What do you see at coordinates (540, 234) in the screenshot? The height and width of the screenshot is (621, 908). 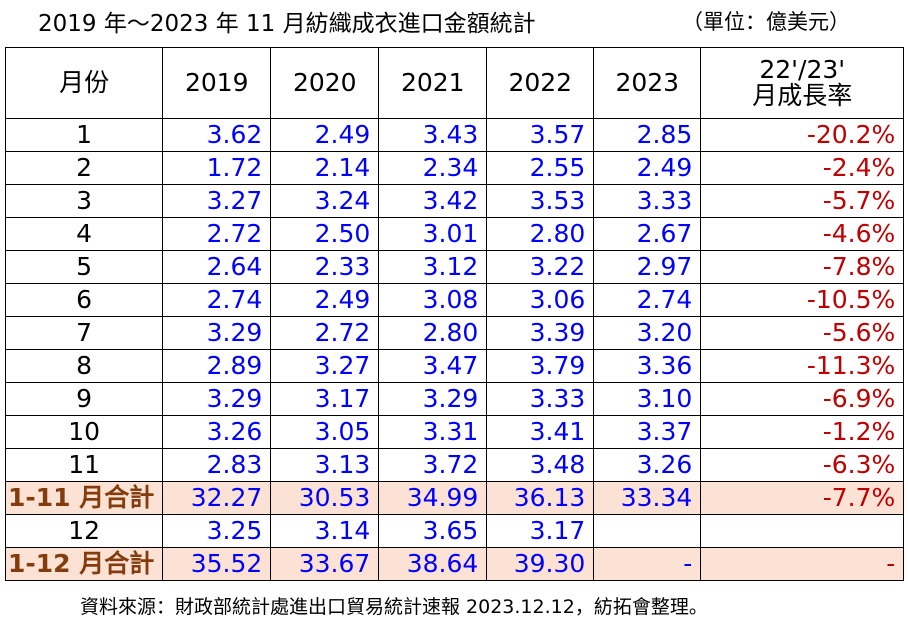 I see `table-cell: 2.80` at bounding box center [540, 234].